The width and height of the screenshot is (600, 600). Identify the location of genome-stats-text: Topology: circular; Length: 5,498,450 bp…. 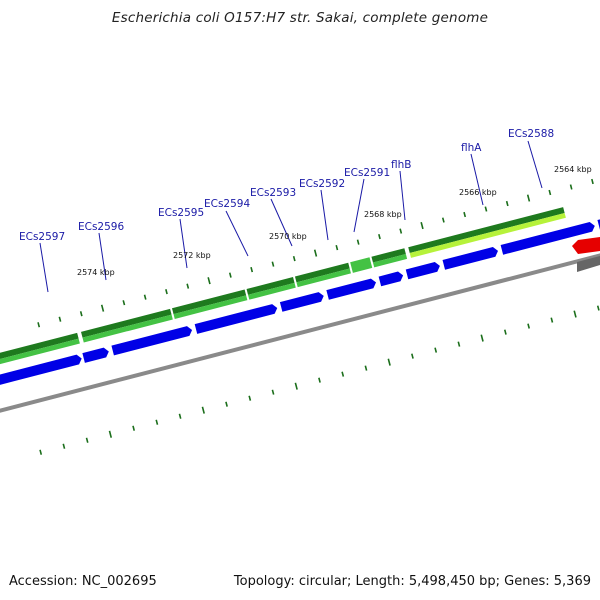
(412, 581).